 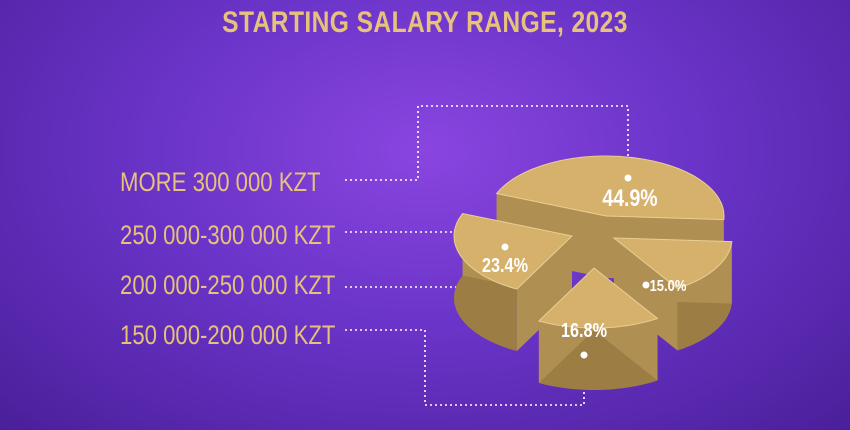 I want to click on slice-labels: 44.9% 23.4% 15.0% 16.8%, so click(x=584, y=263).